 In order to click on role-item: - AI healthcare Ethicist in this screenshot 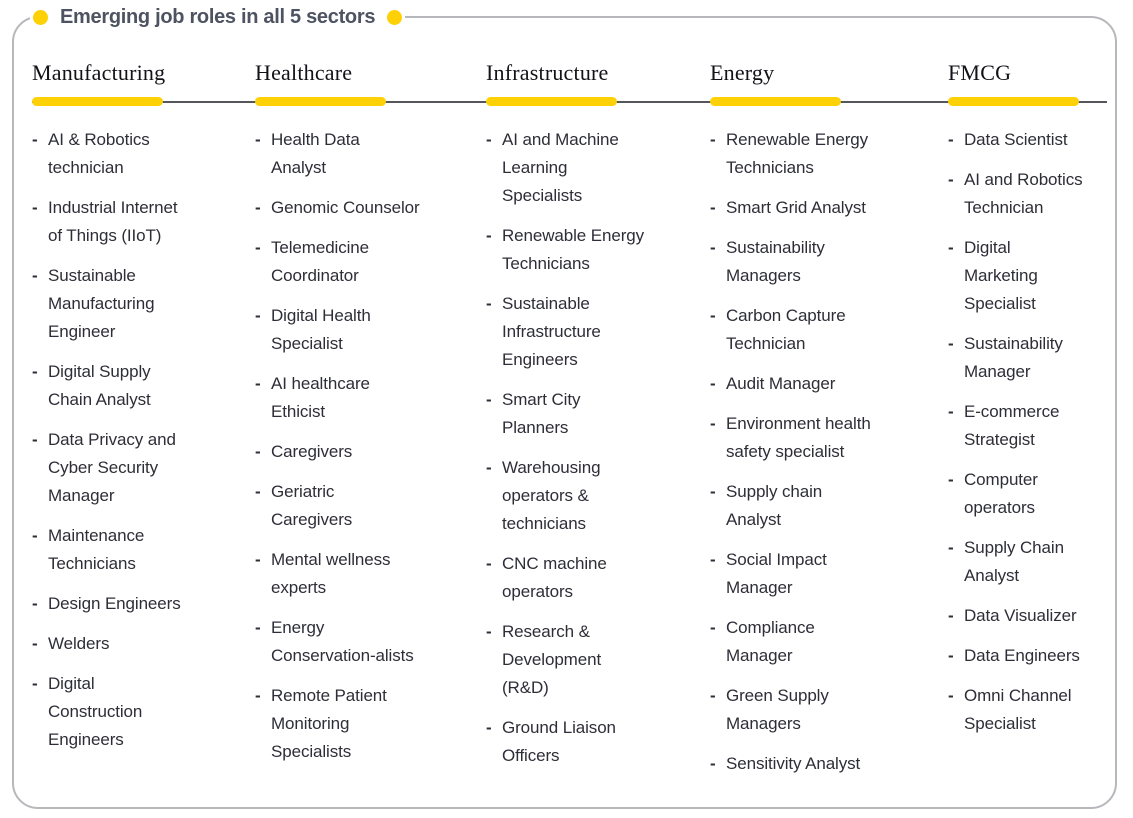, I will do `click(370, 398)`.